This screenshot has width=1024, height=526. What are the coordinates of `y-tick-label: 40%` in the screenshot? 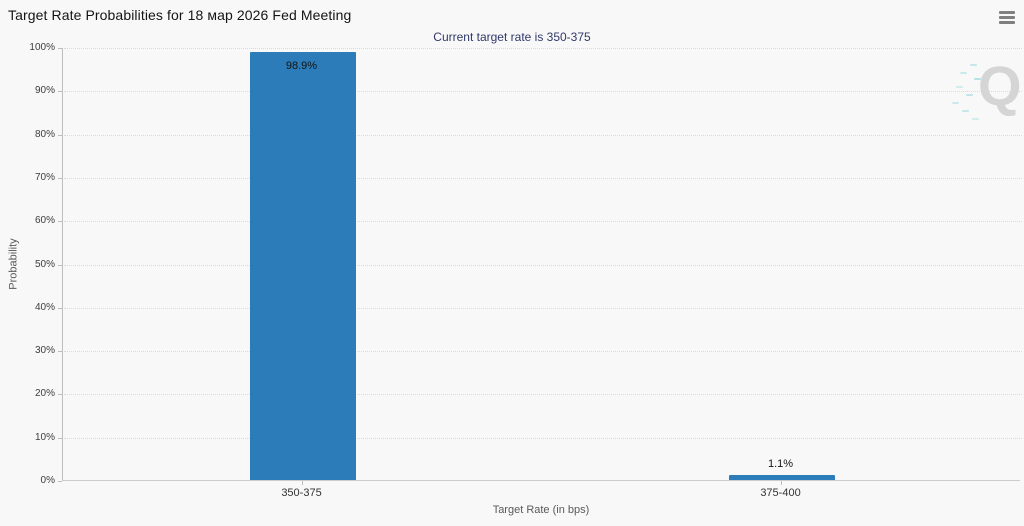 It's located at (44, 307).